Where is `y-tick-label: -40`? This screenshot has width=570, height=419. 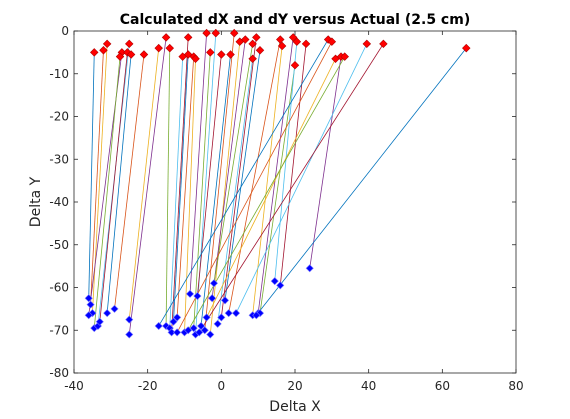
y-tick-label: -40 is located at coordinates (59, 202).